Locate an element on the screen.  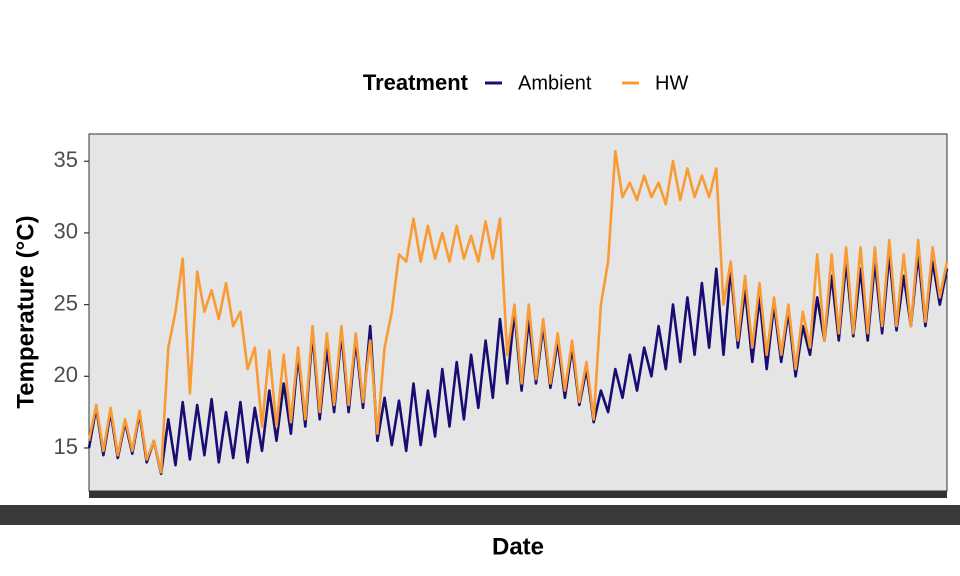
legend-label: Ambient is located at coordinates (555, 83).